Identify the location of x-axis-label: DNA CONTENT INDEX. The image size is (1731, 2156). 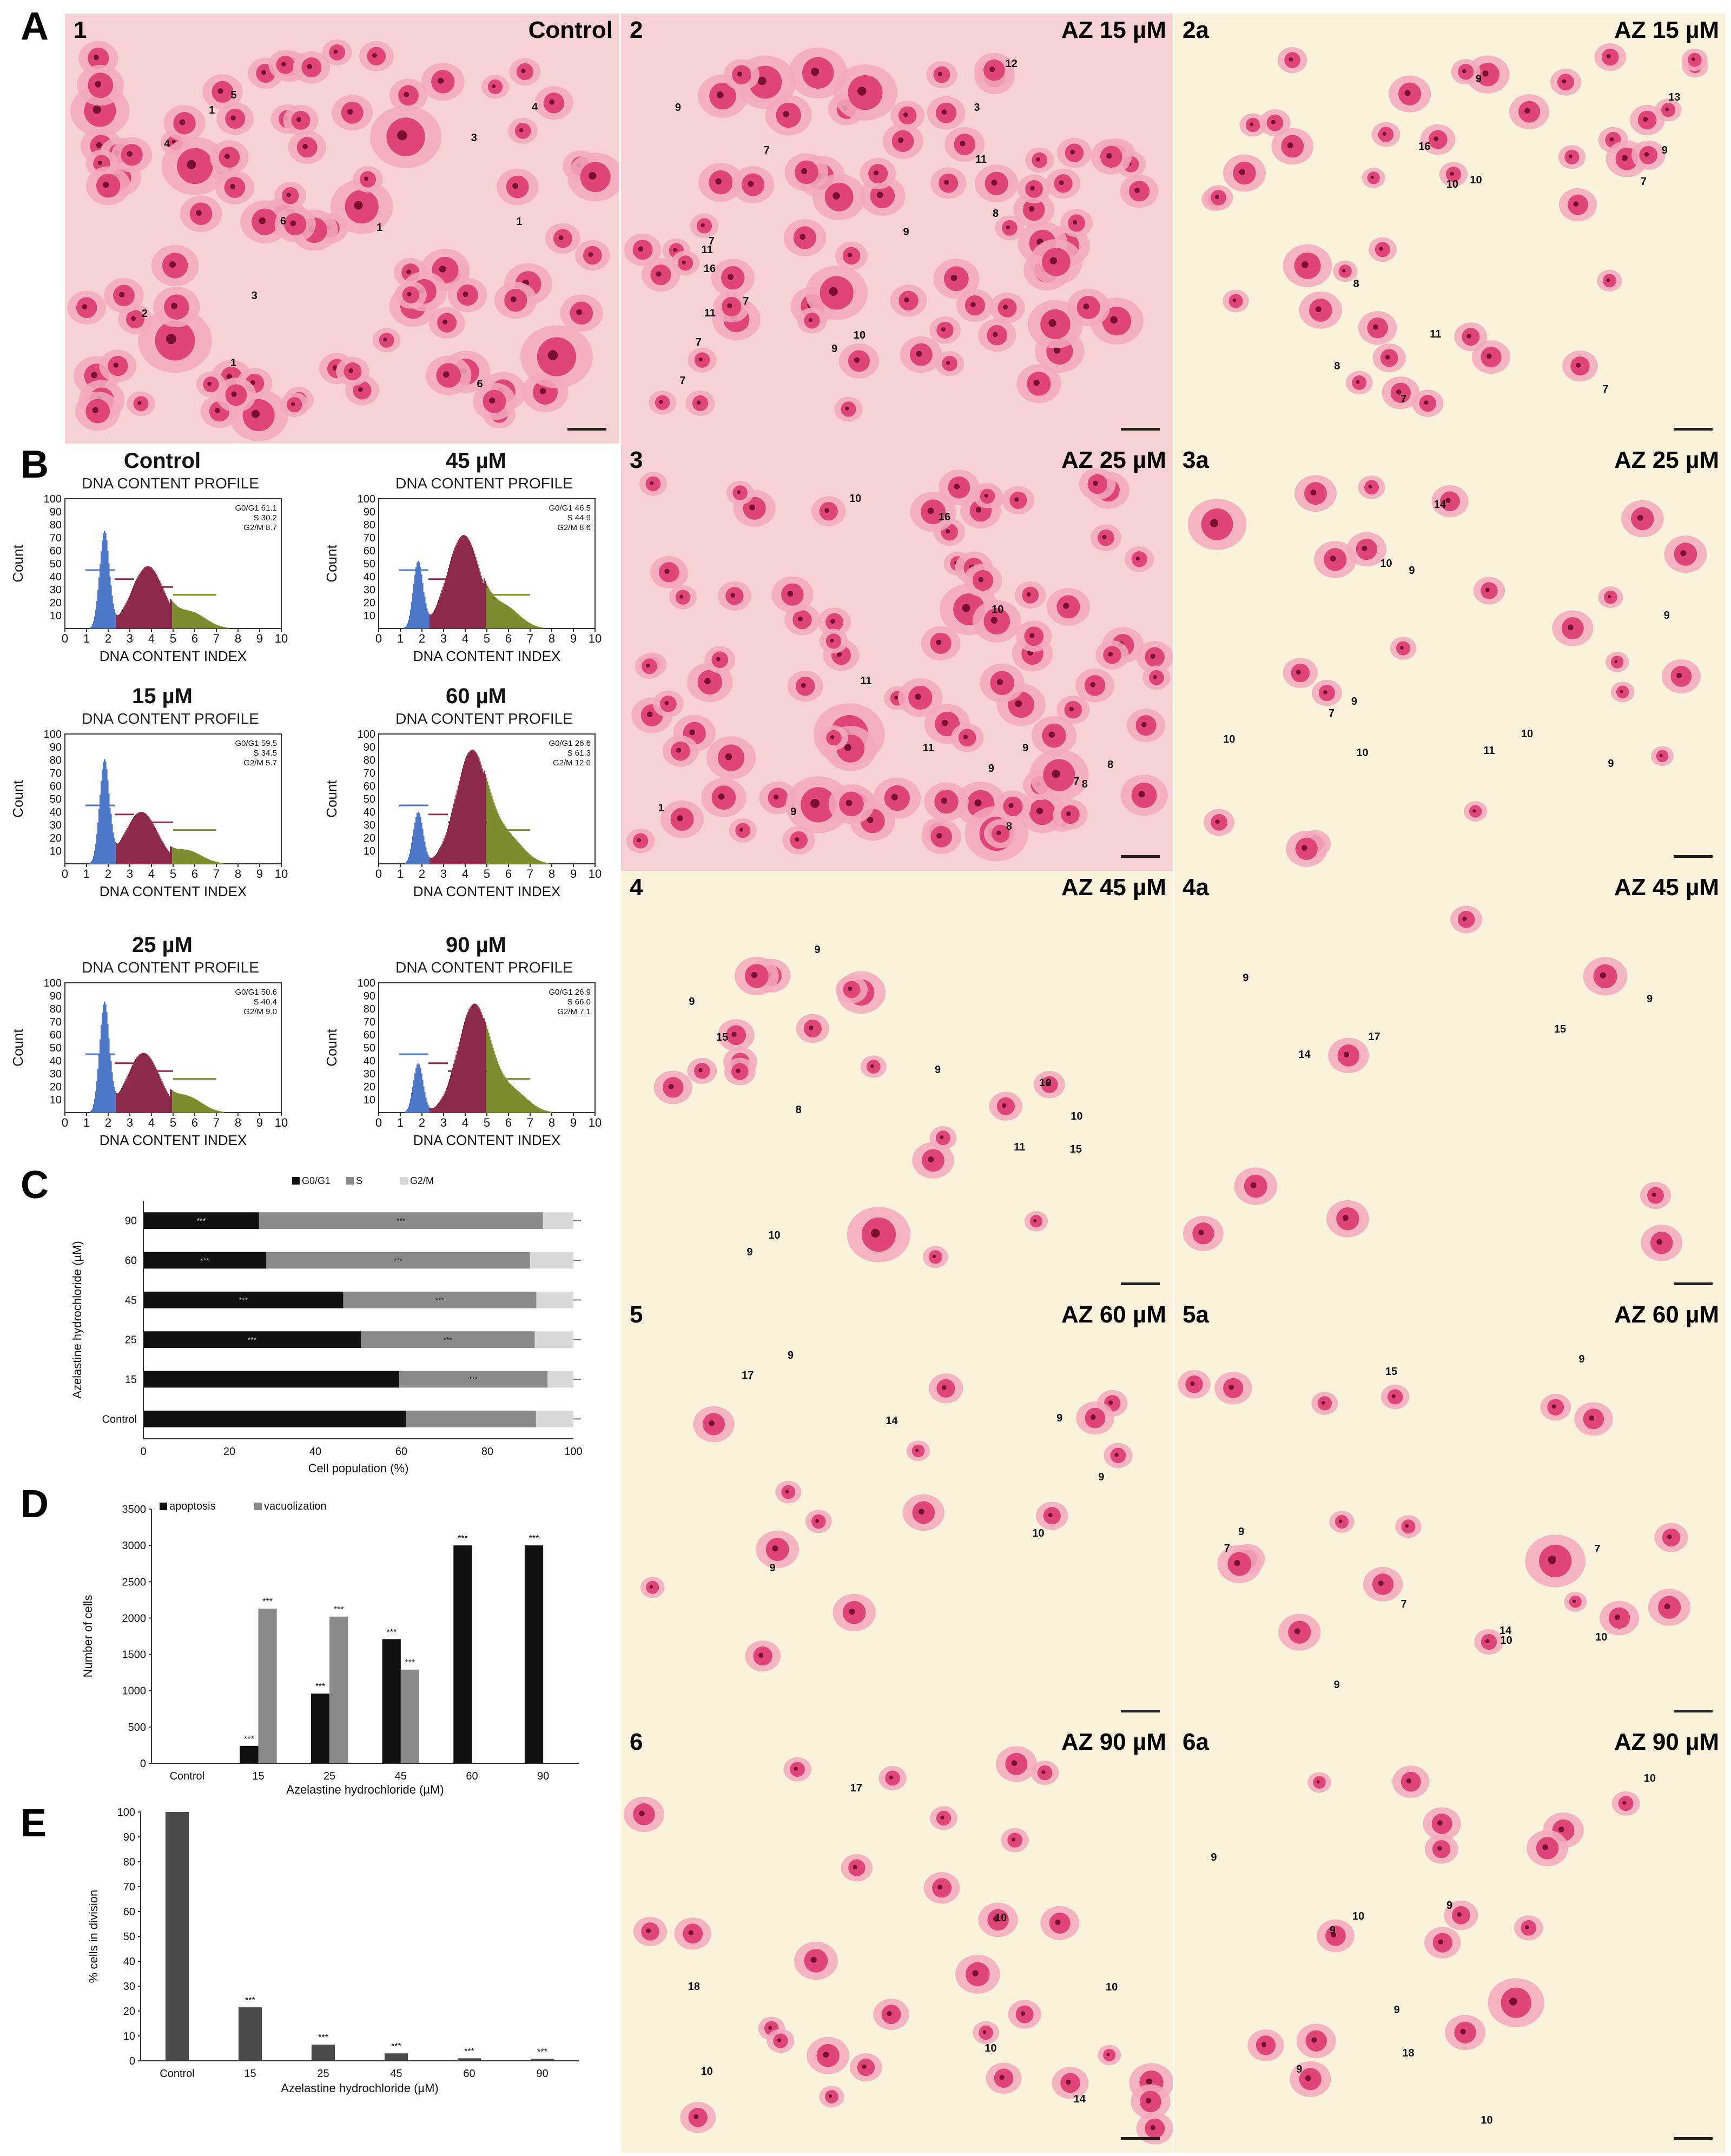
(173, 656).